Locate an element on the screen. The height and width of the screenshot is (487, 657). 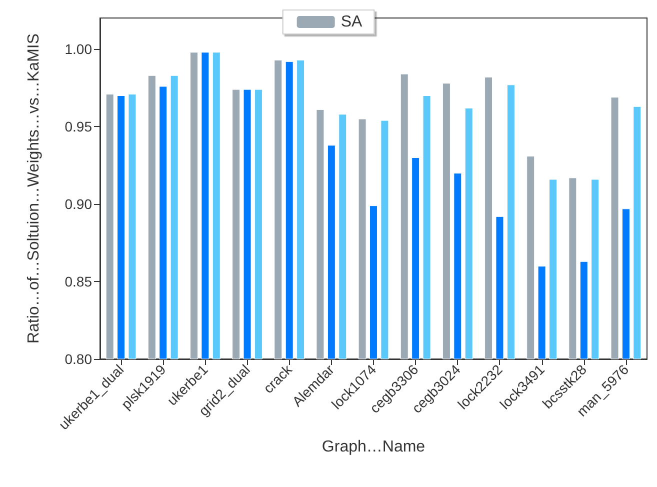
y-tick-label: 0.85 is located at coordinates (78, 282).